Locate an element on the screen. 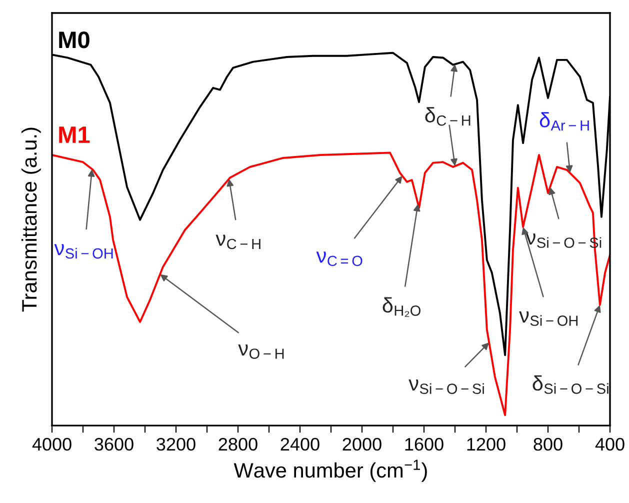  series-label: M1 is located at coordinates (74, 134).